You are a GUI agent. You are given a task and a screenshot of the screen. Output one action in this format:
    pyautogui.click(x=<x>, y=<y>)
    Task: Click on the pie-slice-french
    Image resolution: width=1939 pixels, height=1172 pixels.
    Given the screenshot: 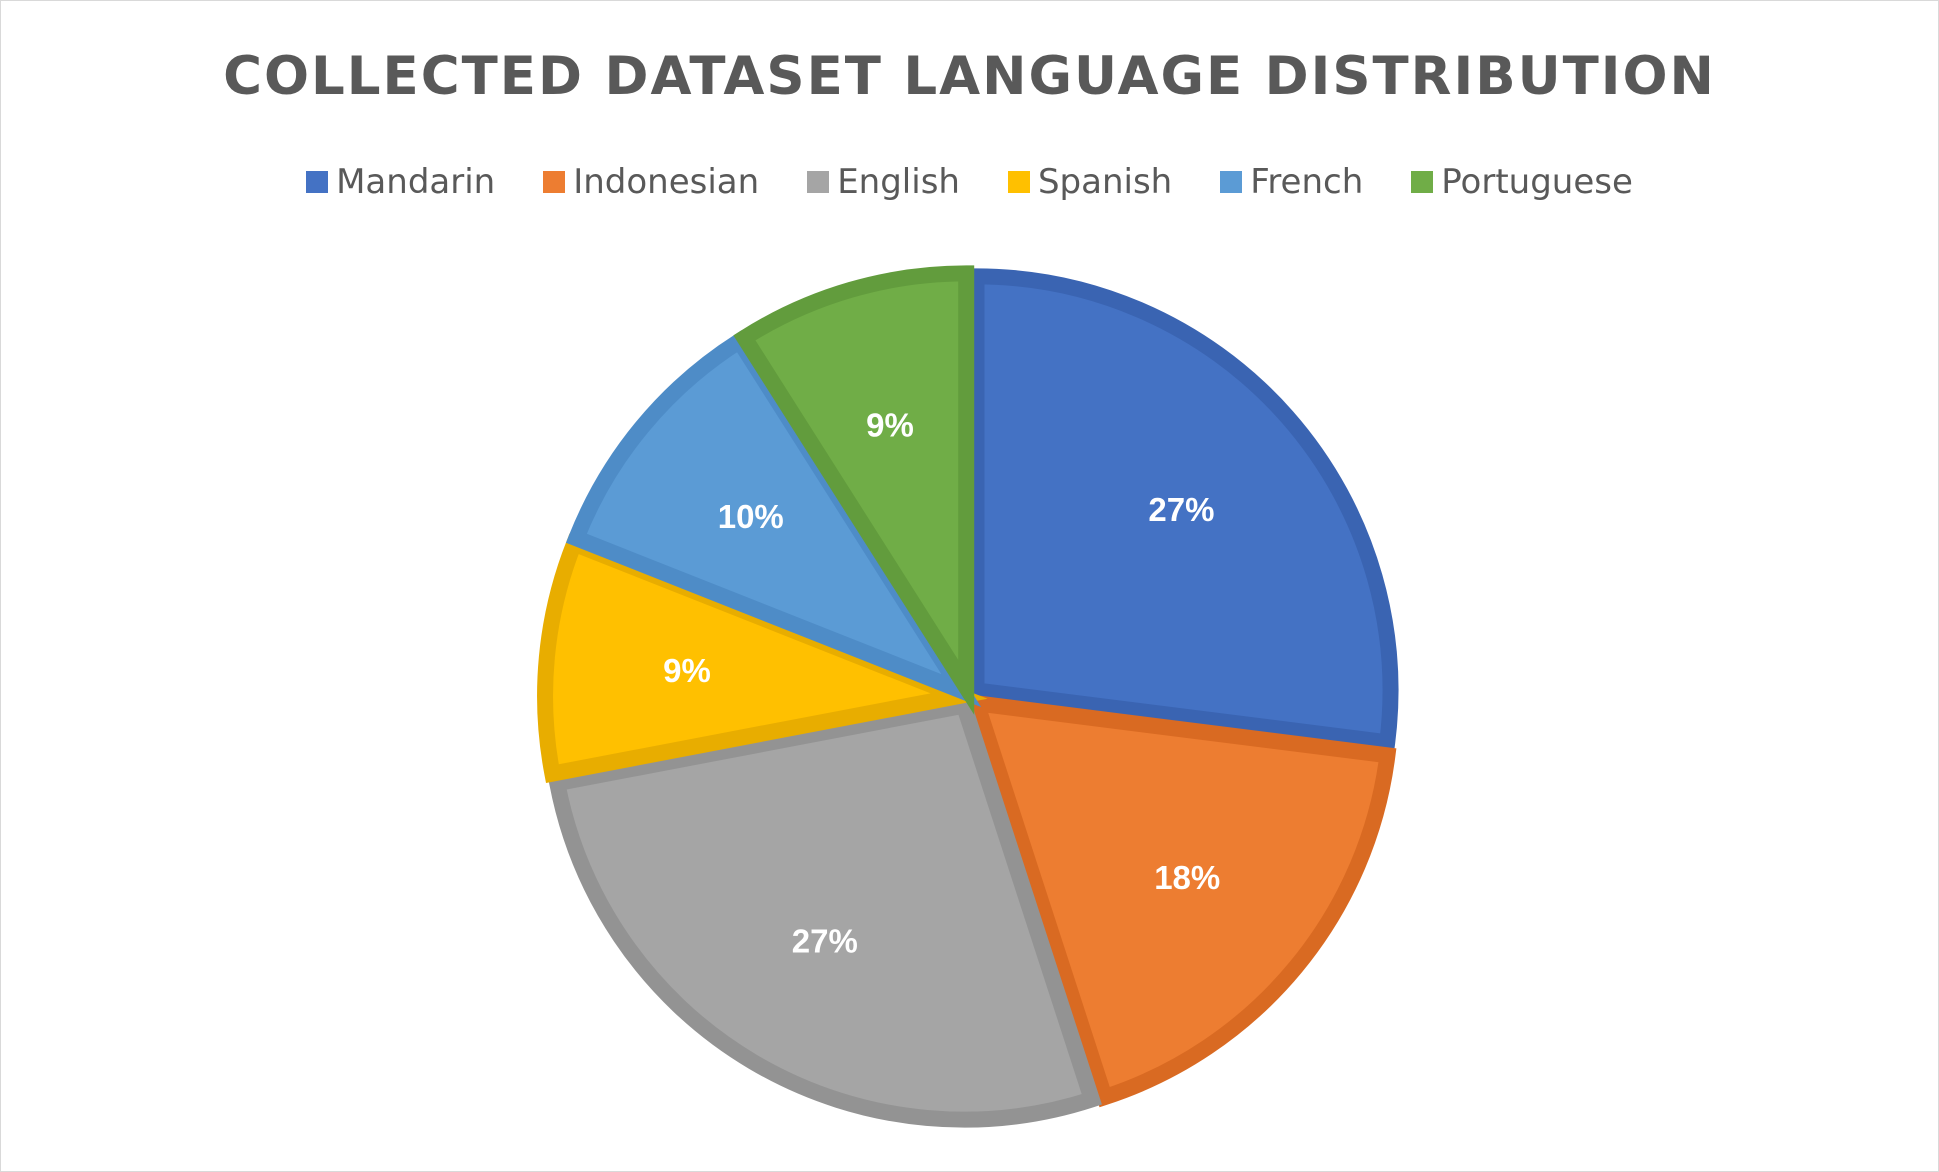 What is the action you would take?
    pyautogui.click(x=773, y=519)
    